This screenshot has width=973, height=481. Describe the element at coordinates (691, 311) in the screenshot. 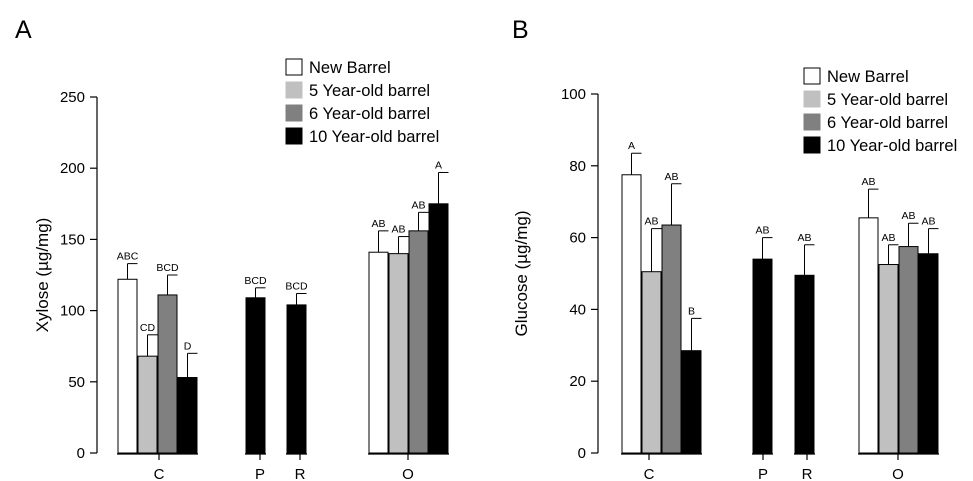

I see `significance-label: B` at that location.